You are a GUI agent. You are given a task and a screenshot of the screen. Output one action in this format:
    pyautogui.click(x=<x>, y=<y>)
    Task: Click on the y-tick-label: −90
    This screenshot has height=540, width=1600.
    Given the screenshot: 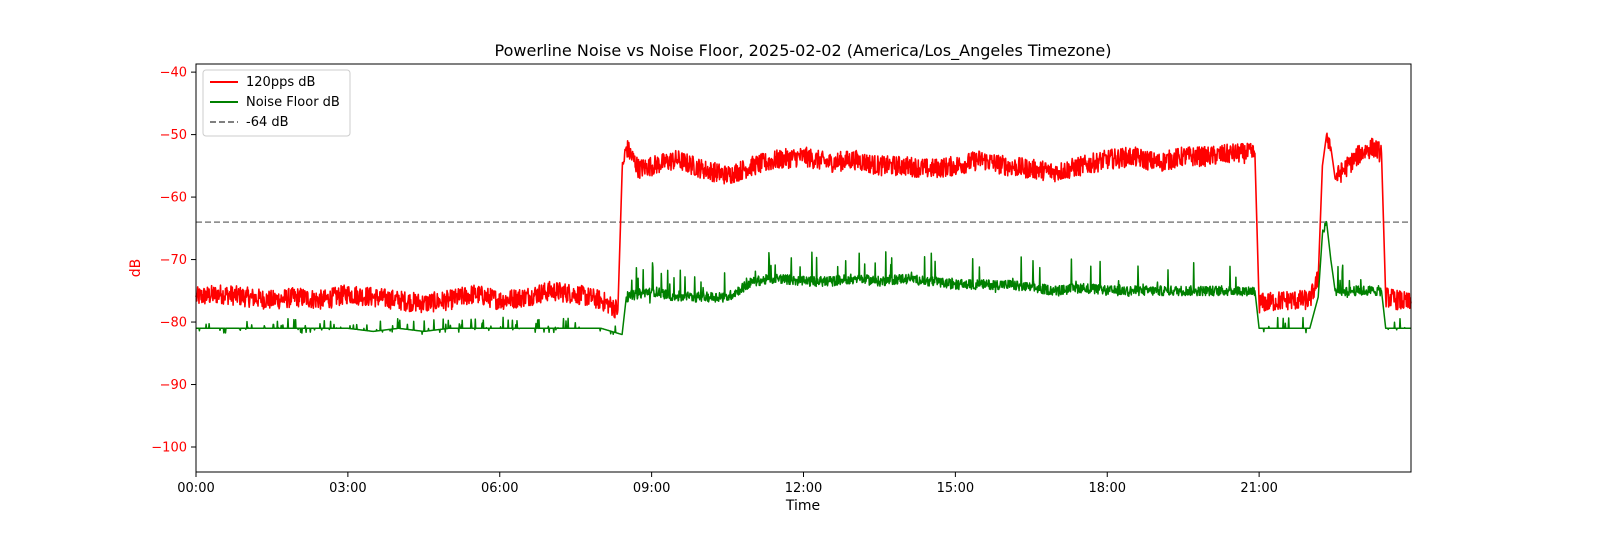 What is the action you would take?
    pyautogui.click(x=173, y=385)
    